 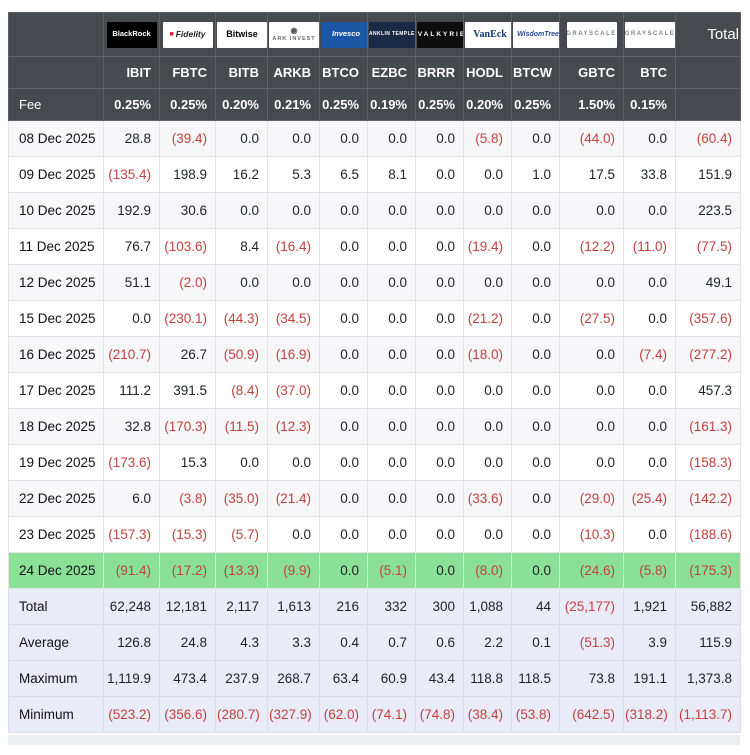 I want to click on summary-average-bitb: 4.3, so click(x=241, y=642).